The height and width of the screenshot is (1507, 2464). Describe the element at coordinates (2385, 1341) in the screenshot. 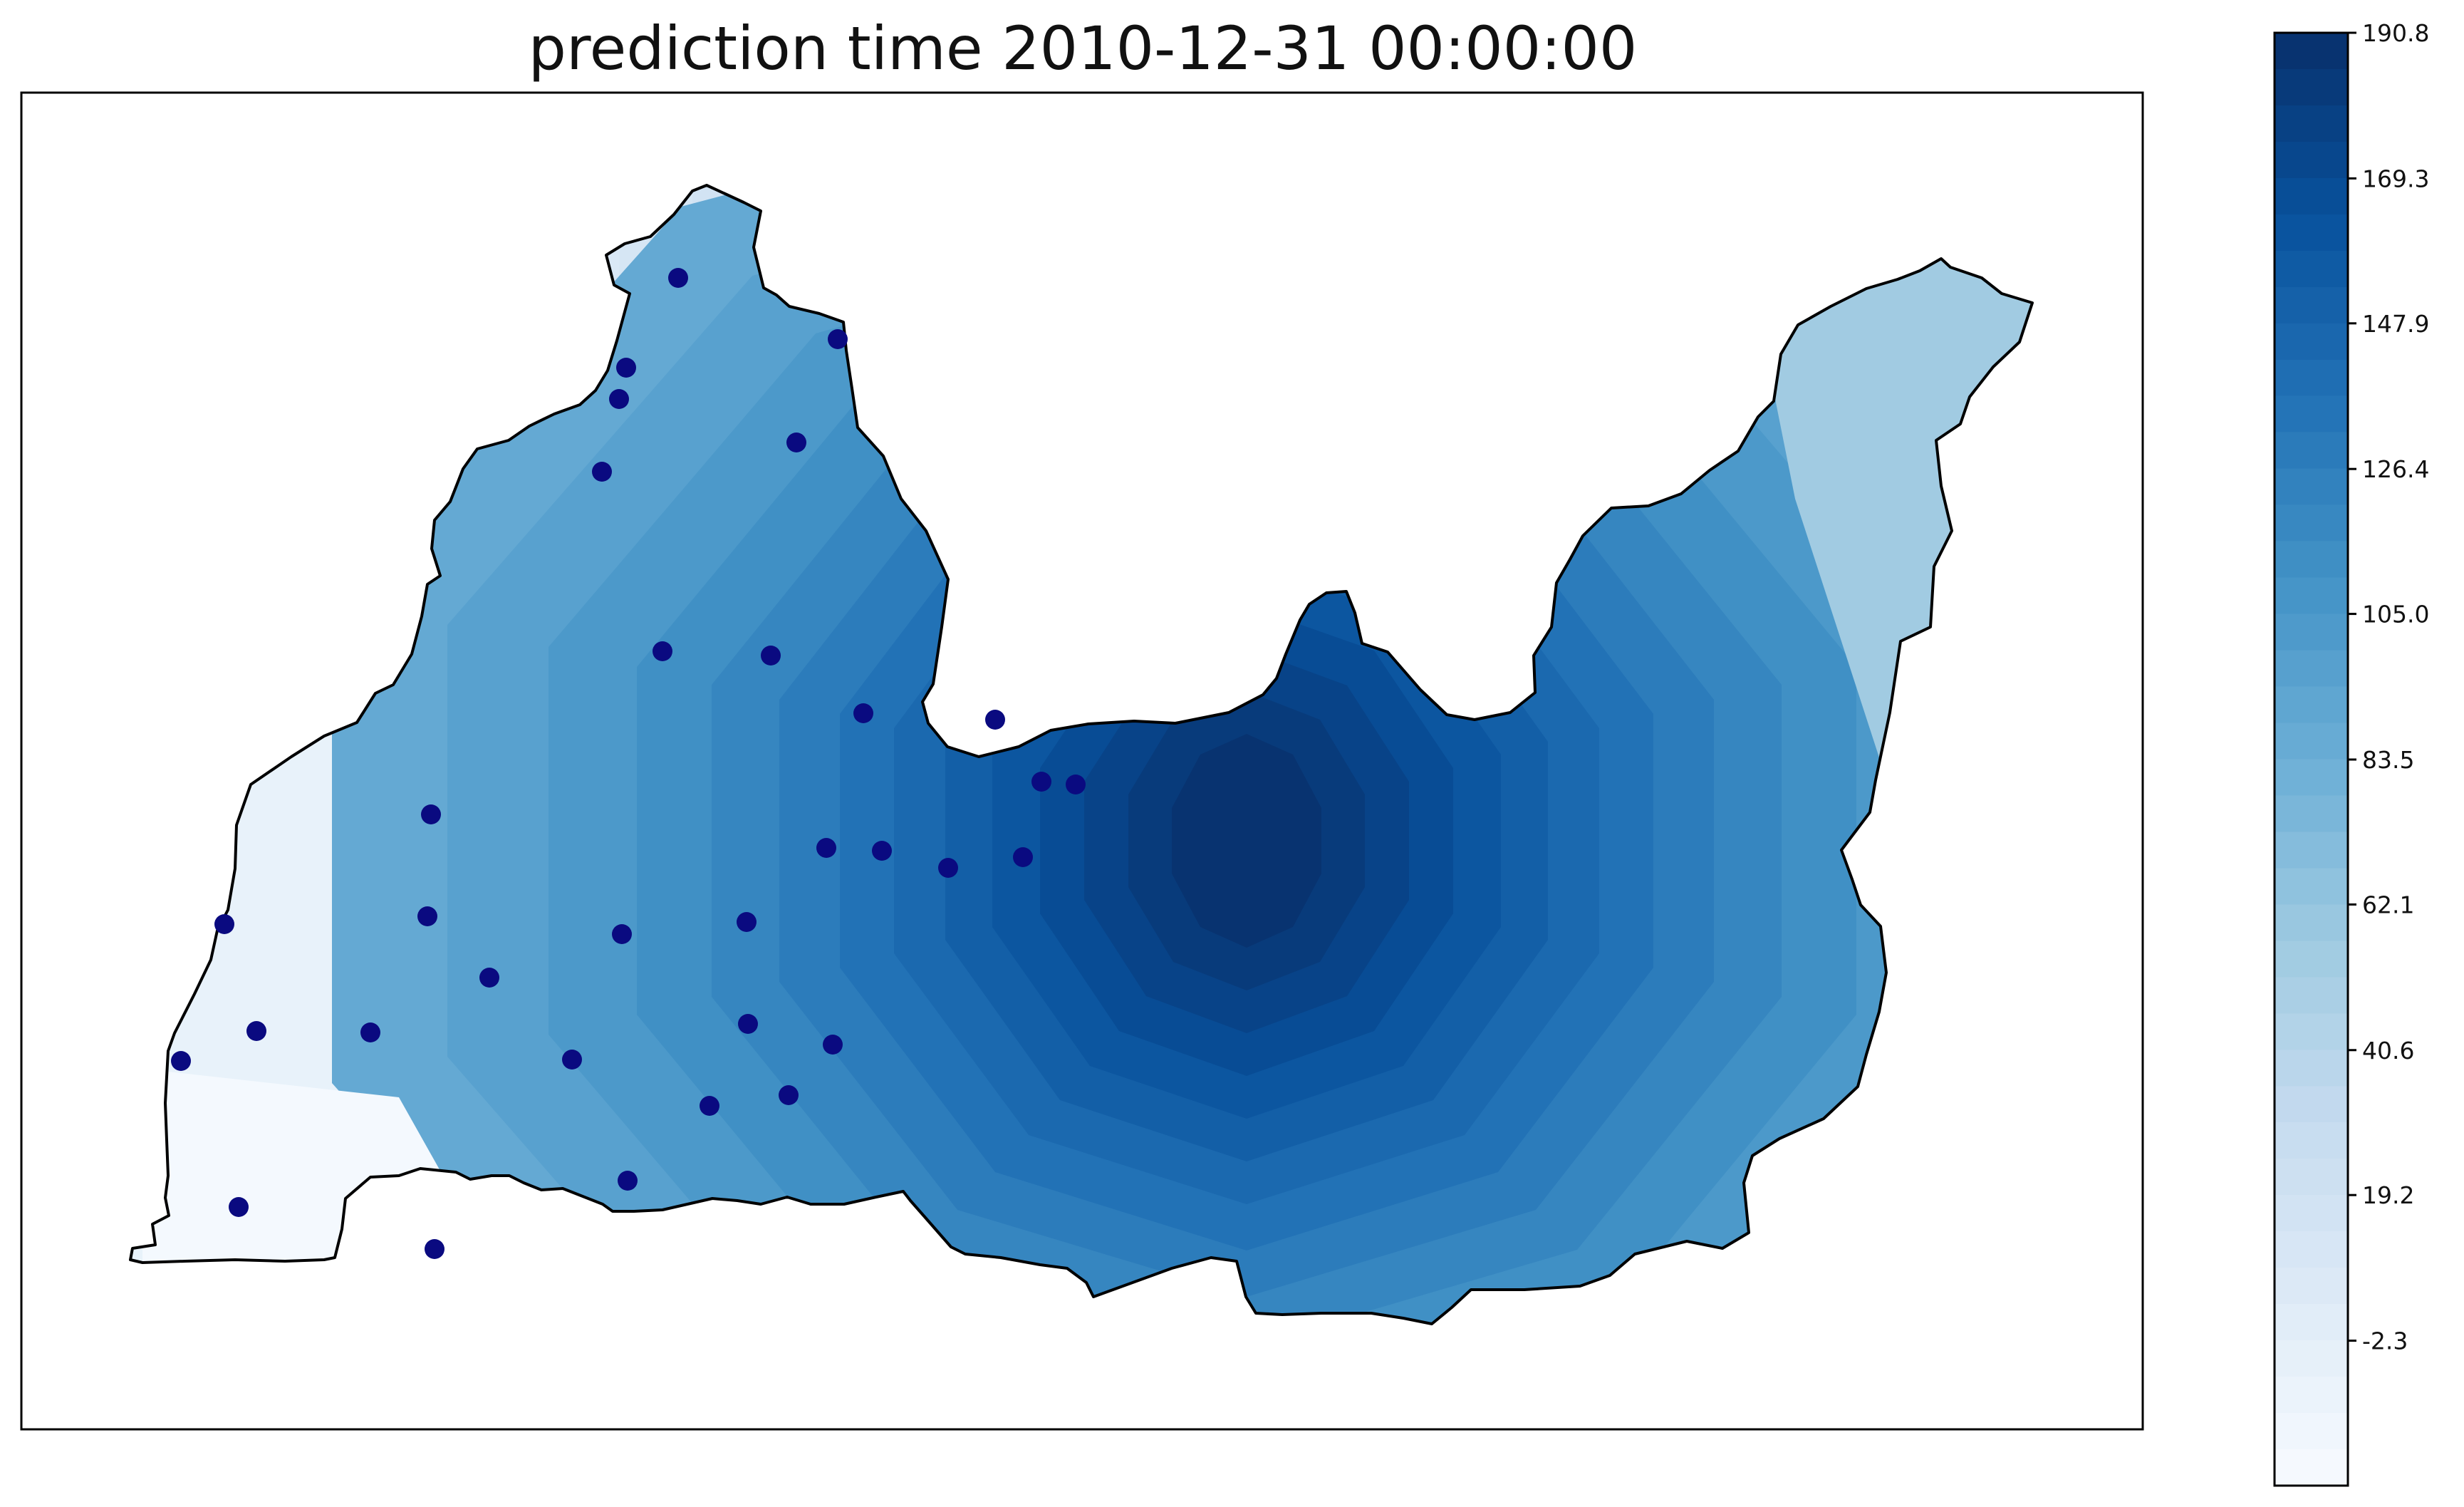

I see `colorbar-tick-label: -2.3` at that location.